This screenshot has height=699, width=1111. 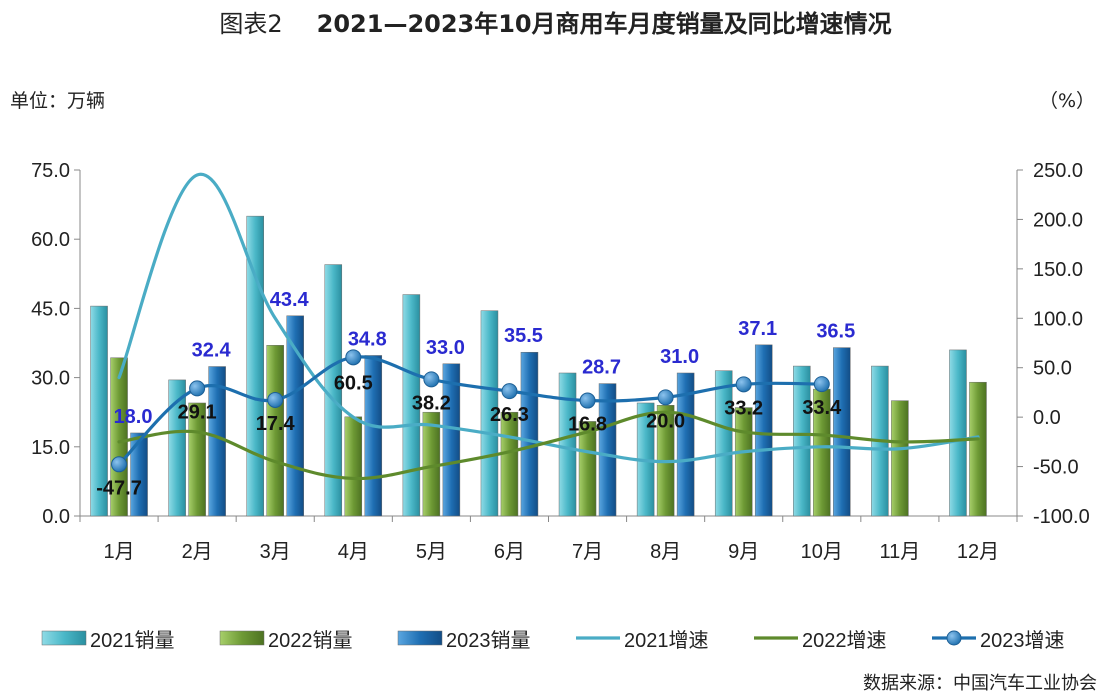 What do you see at coordinates (509, 552) in the screenshot?
I see `x-axis-category-label: 6月` at bounding box center [509, 552].